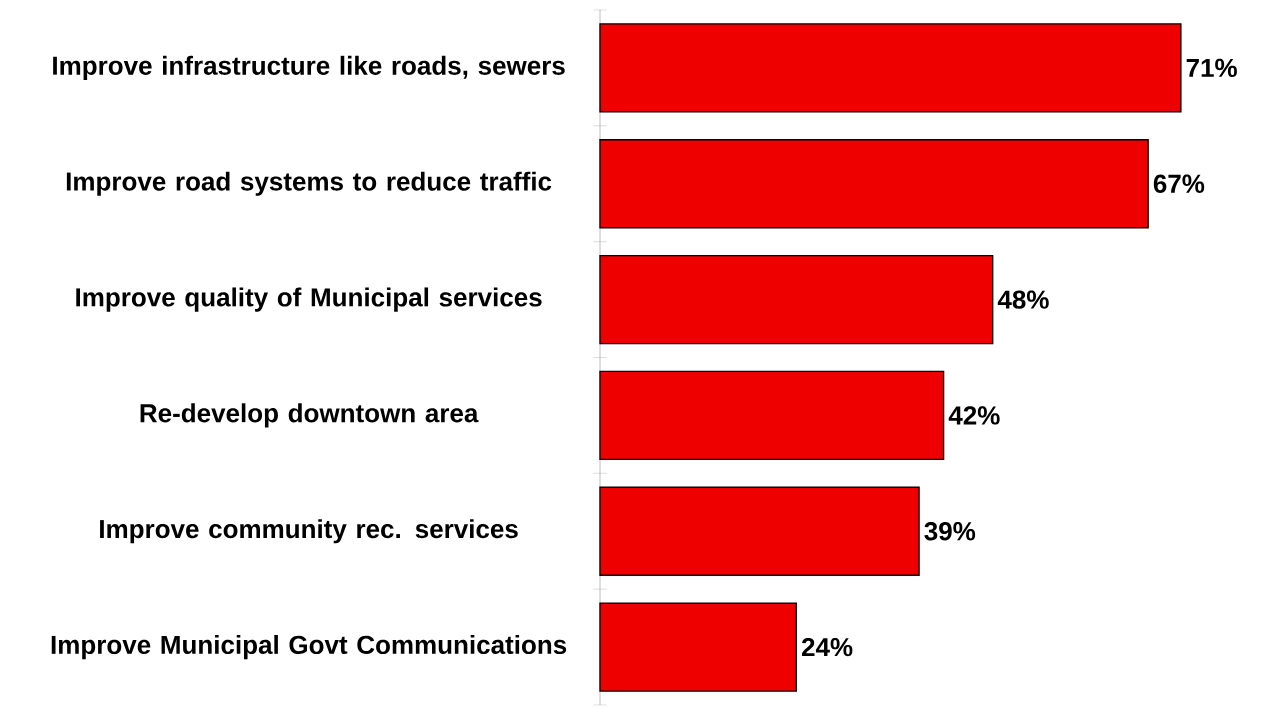 The height and width of the screenshot is (711, 1268). I want to click on data-label: 67%, so click(1179, 183).